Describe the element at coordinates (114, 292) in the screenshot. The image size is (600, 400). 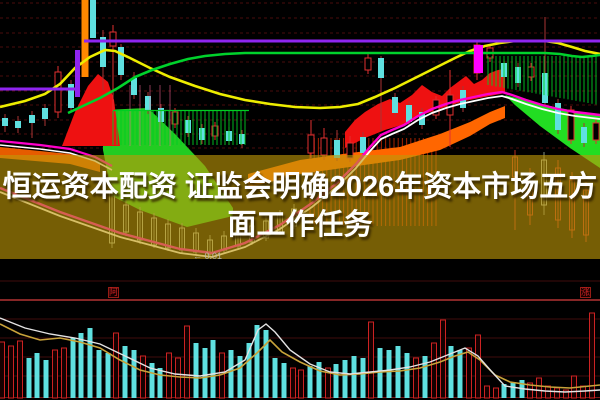
I see `watermark-stamp-left: 阿` at that location.